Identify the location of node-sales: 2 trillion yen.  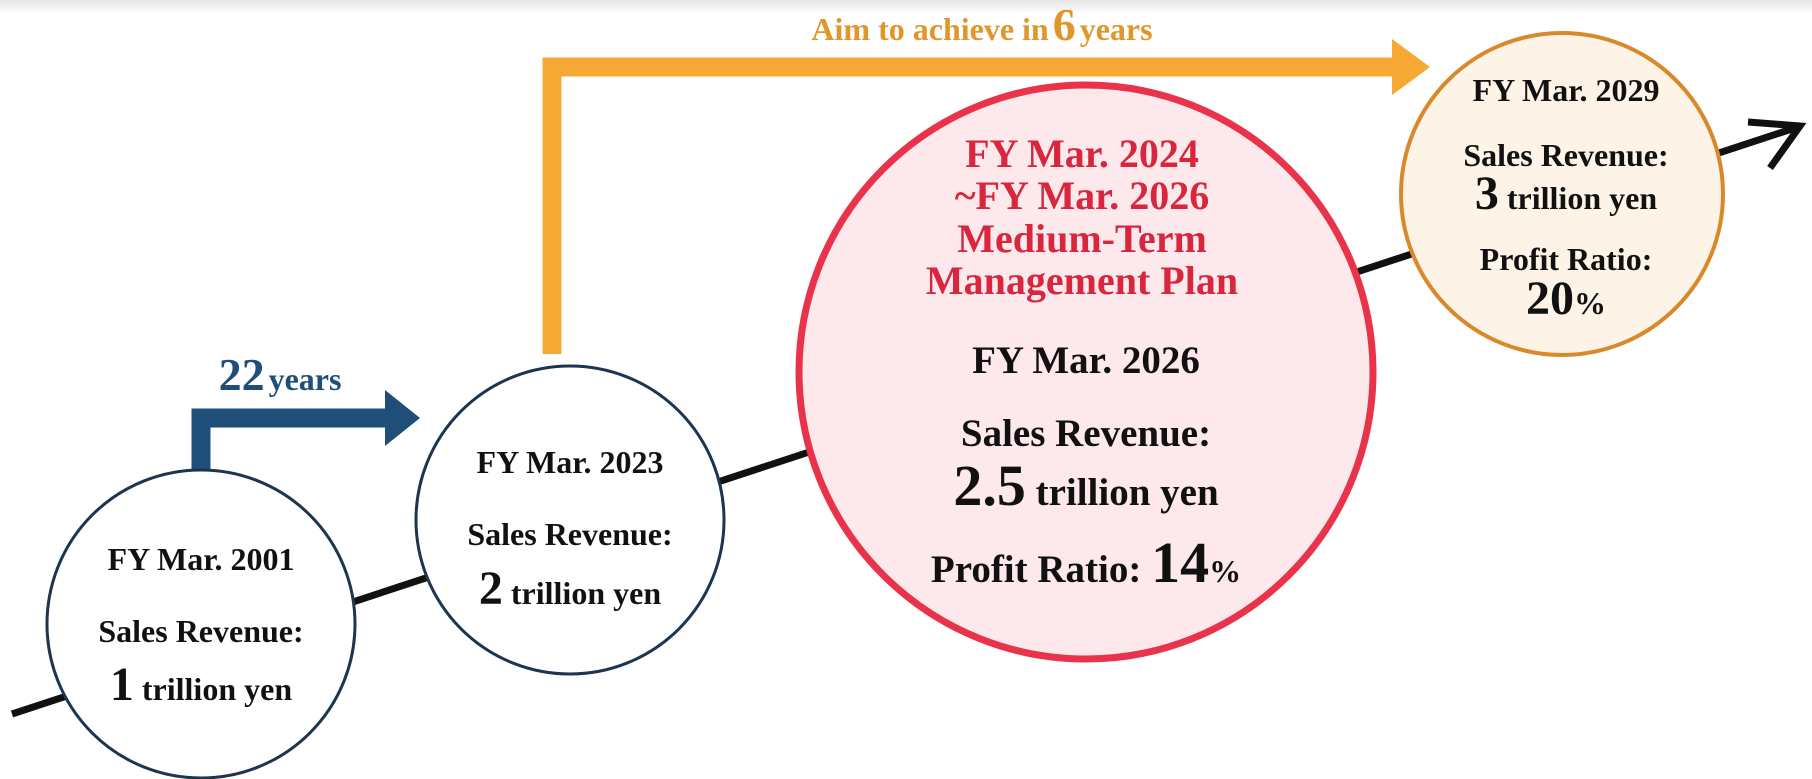
(570, 588).